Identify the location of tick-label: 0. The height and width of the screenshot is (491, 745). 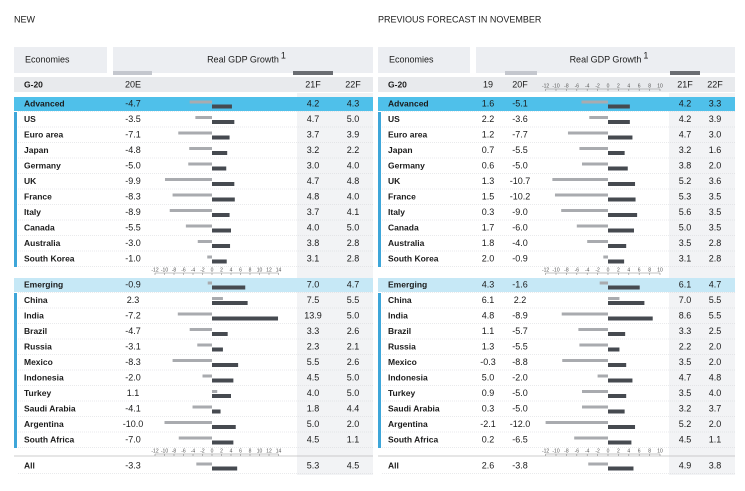
(608, 86).